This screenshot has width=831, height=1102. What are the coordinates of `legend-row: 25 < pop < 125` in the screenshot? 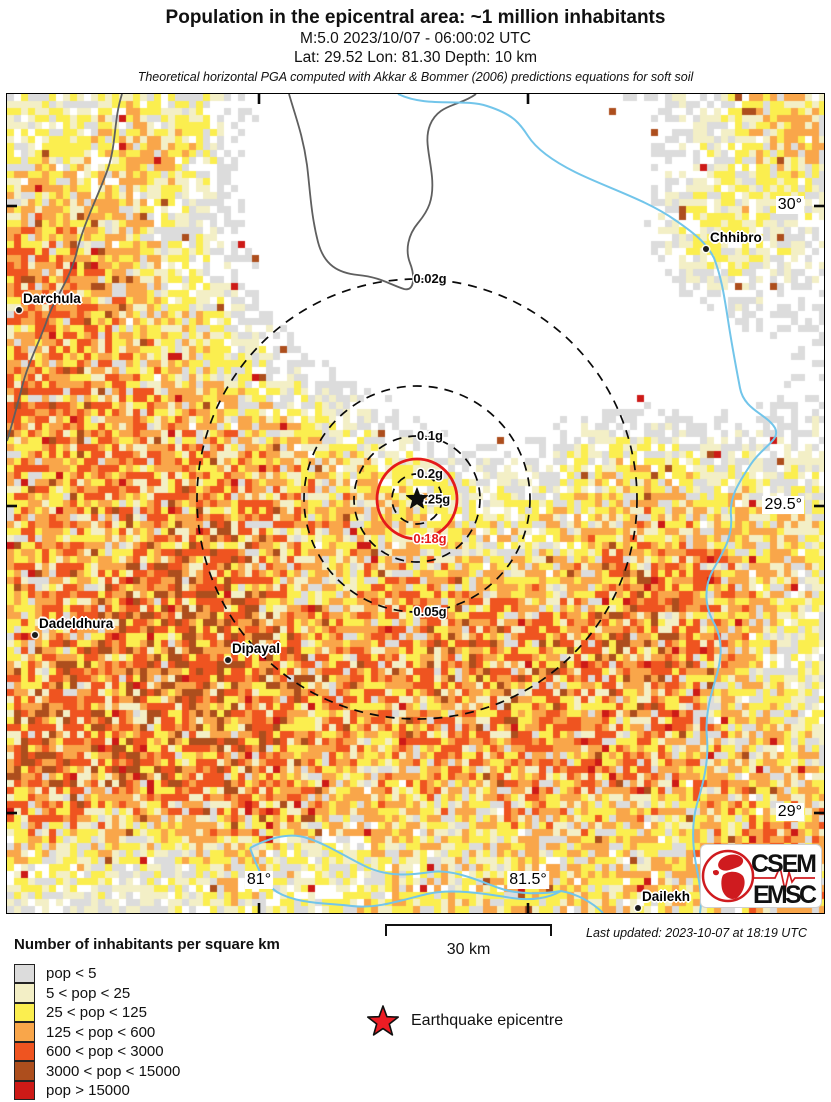 It's located at (147, 1012).